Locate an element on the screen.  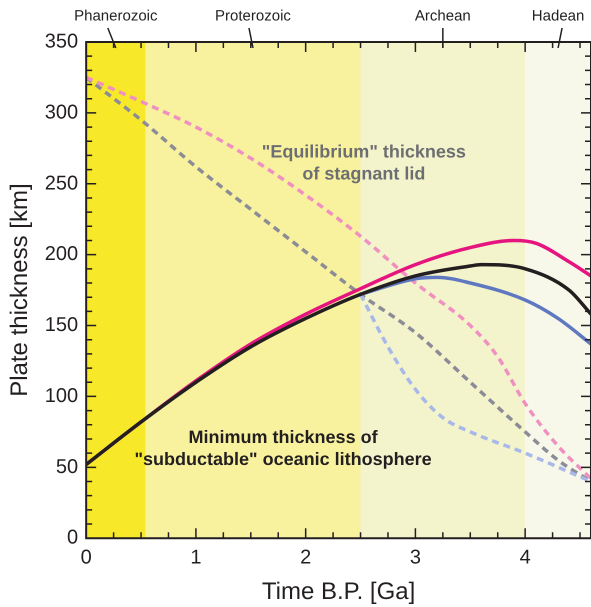
y-tick-label: 100 is located at coordinates (61, 395).